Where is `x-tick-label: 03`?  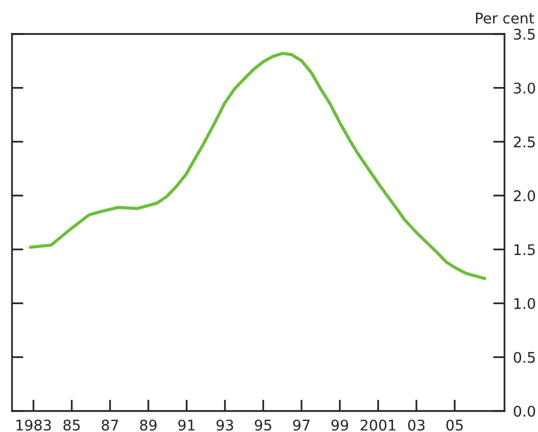
x-tick-label: 03 is located at coordinates (416, 425).